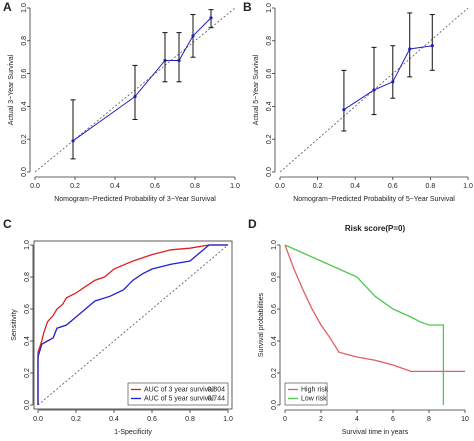  What do you see at coordinates (180, 389) in the screenshot?
I see `legend-label: AUC of 3 year survival:` at bounding box center [180, 389].